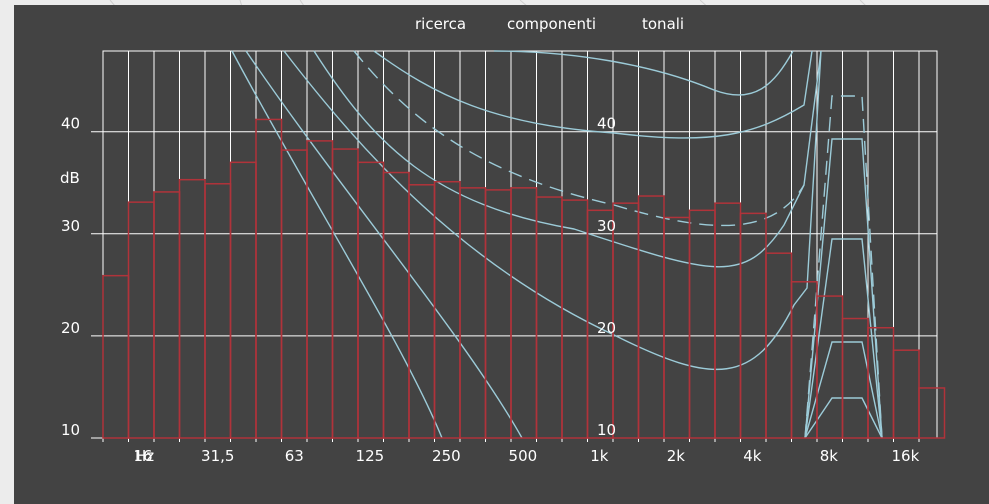 The image size is (989, 504). What do you see at coordinates (676, 456) in the screenshot?
I see `x-tick-label: 2k` at bounding box center [676, 456].